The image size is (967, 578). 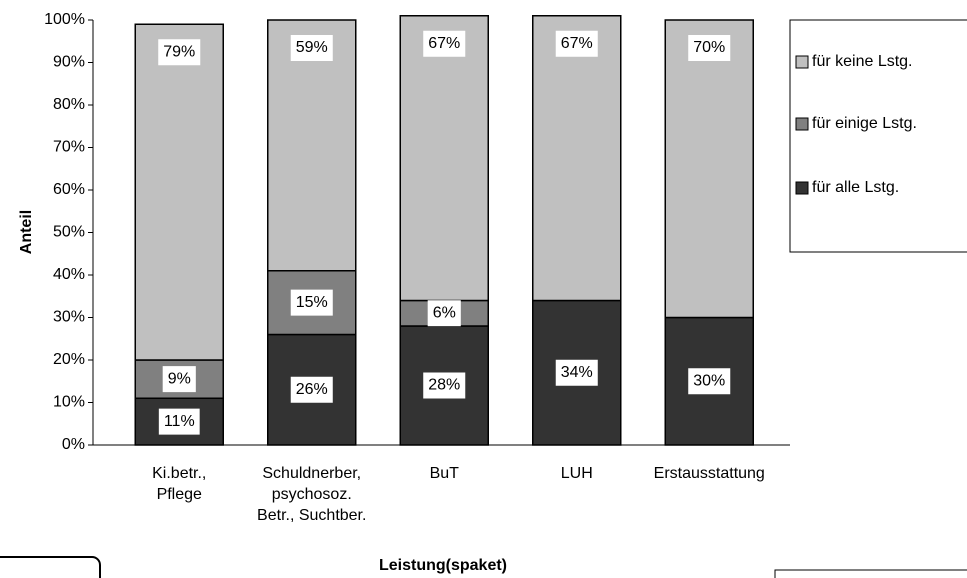 What do you see at coordinates (69, 62) in the screenshot?
I see `y-tick-label: 90%` at bounding box center [69, 62].